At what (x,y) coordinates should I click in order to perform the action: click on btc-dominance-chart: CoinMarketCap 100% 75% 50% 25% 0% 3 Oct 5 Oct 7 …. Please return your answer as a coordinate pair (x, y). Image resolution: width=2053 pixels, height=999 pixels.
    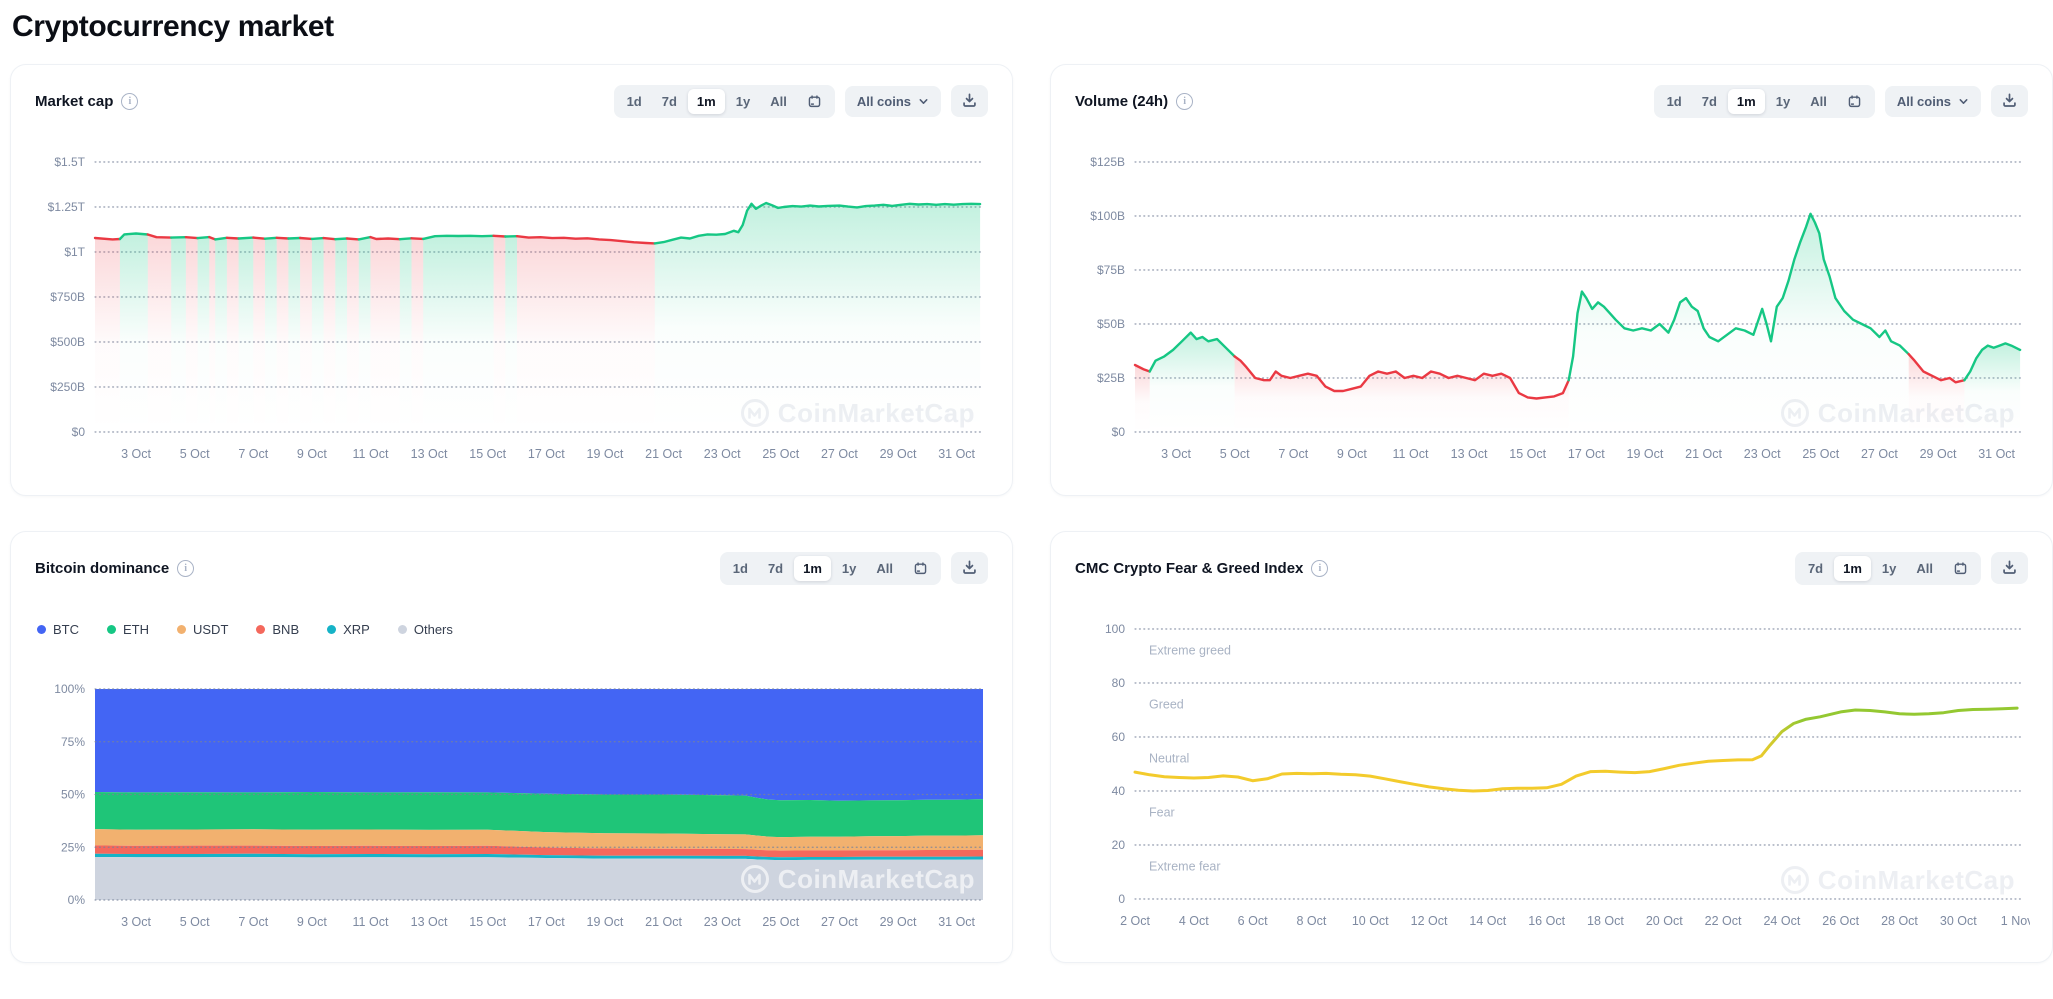
    Looking at the image, I should click on (511, 804).